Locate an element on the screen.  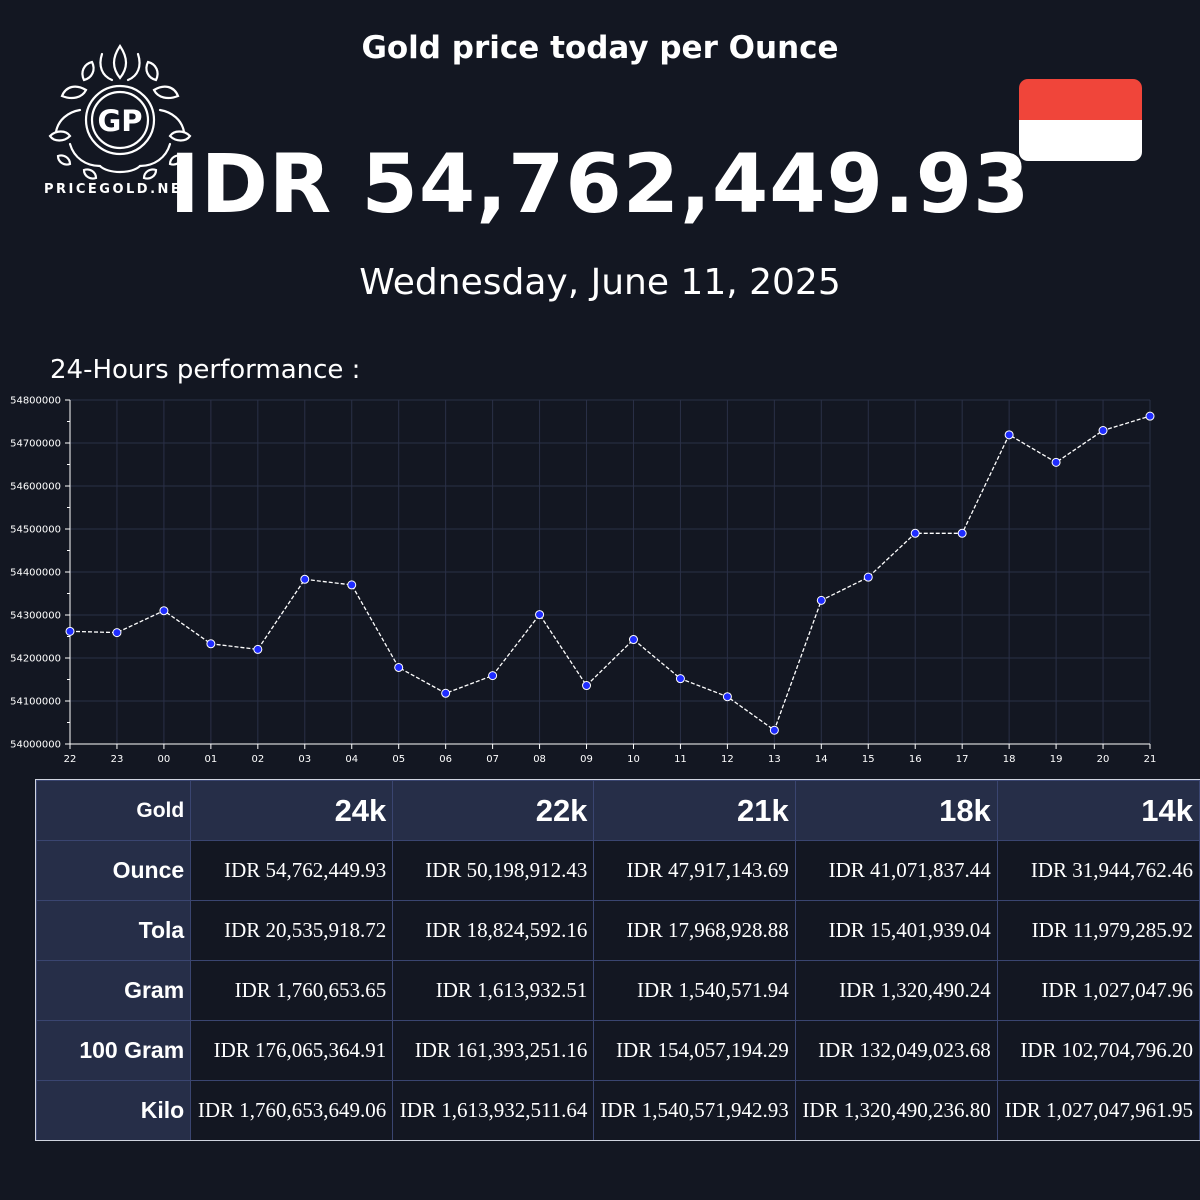
row-header-gram: Gram is located at coordinates (113, 990).